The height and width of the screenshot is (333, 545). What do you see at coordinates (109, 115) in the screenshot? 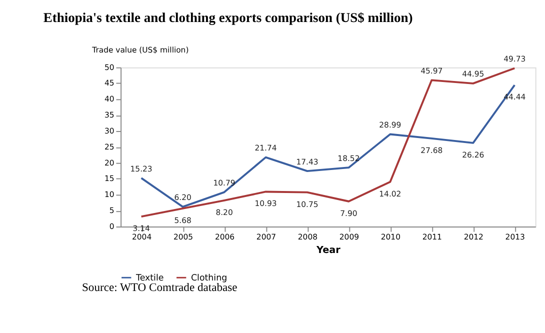
I see `y-tick-label: 35` at bounding box center [109, 115].